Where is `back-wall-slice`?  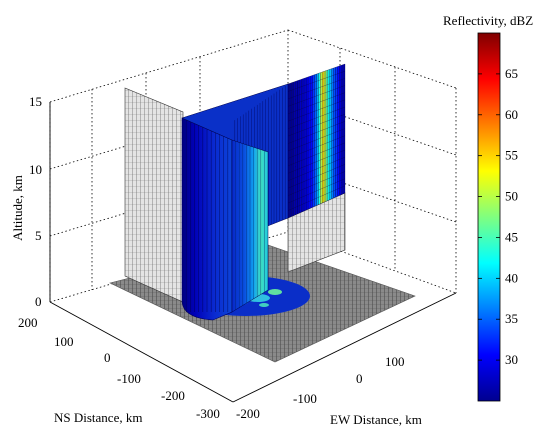
back-wall-slice is located at coordinates (316, 141).